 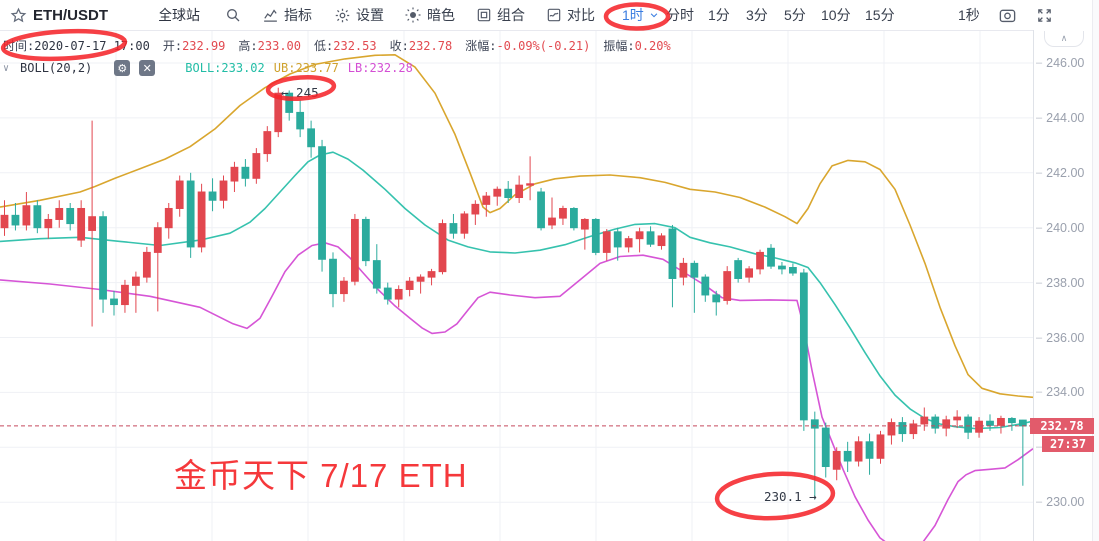 I want to click on search-button, so click(x=233, y=15).